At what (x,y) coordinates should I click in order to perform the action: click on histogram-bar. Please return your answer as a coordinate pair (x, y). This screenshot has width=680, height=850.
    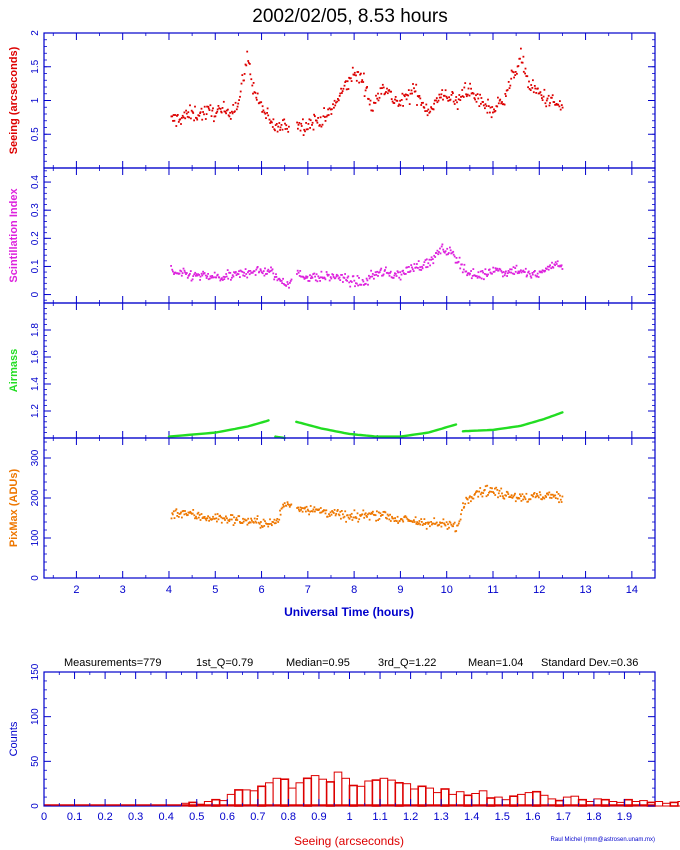
    Looking at the image, I should click on (445, 797).